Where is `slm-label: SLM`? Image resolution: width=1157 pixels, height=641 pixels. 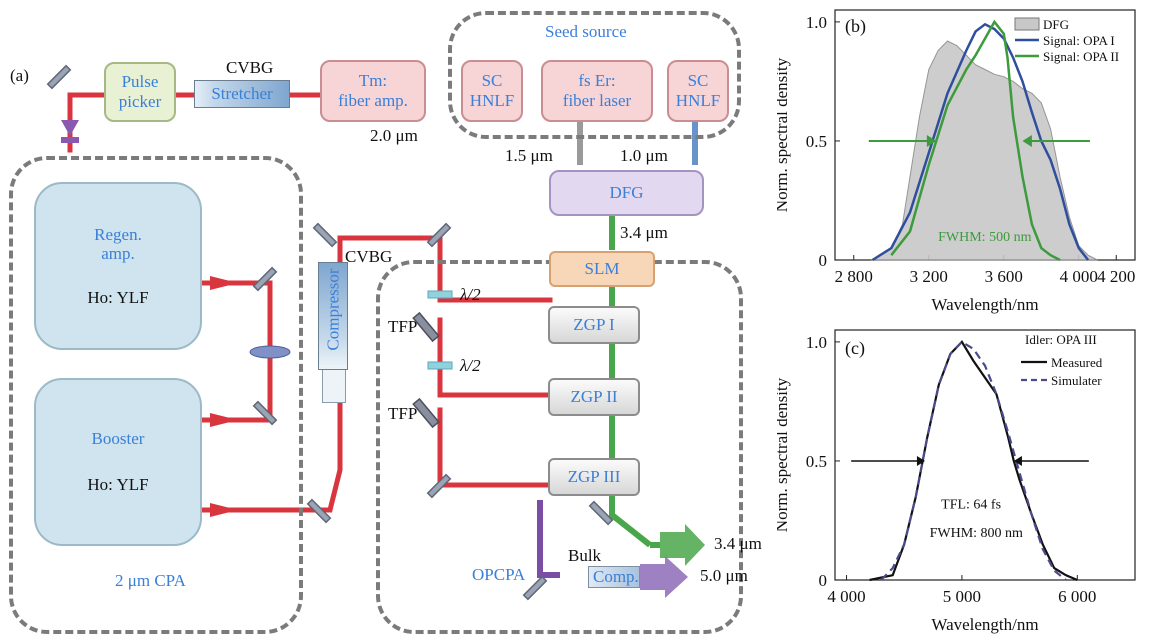
slm-label: SLM is located at coordinates (602, 269).